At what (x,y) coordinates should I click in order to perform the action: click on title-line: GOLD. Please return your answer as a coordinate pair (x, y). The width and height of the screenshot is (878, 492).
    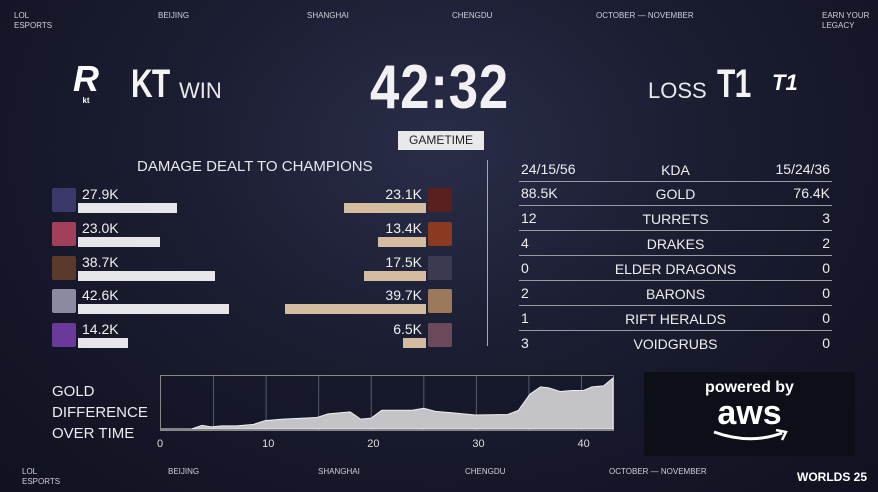
    Looking at the image, I should click on (73, 391).